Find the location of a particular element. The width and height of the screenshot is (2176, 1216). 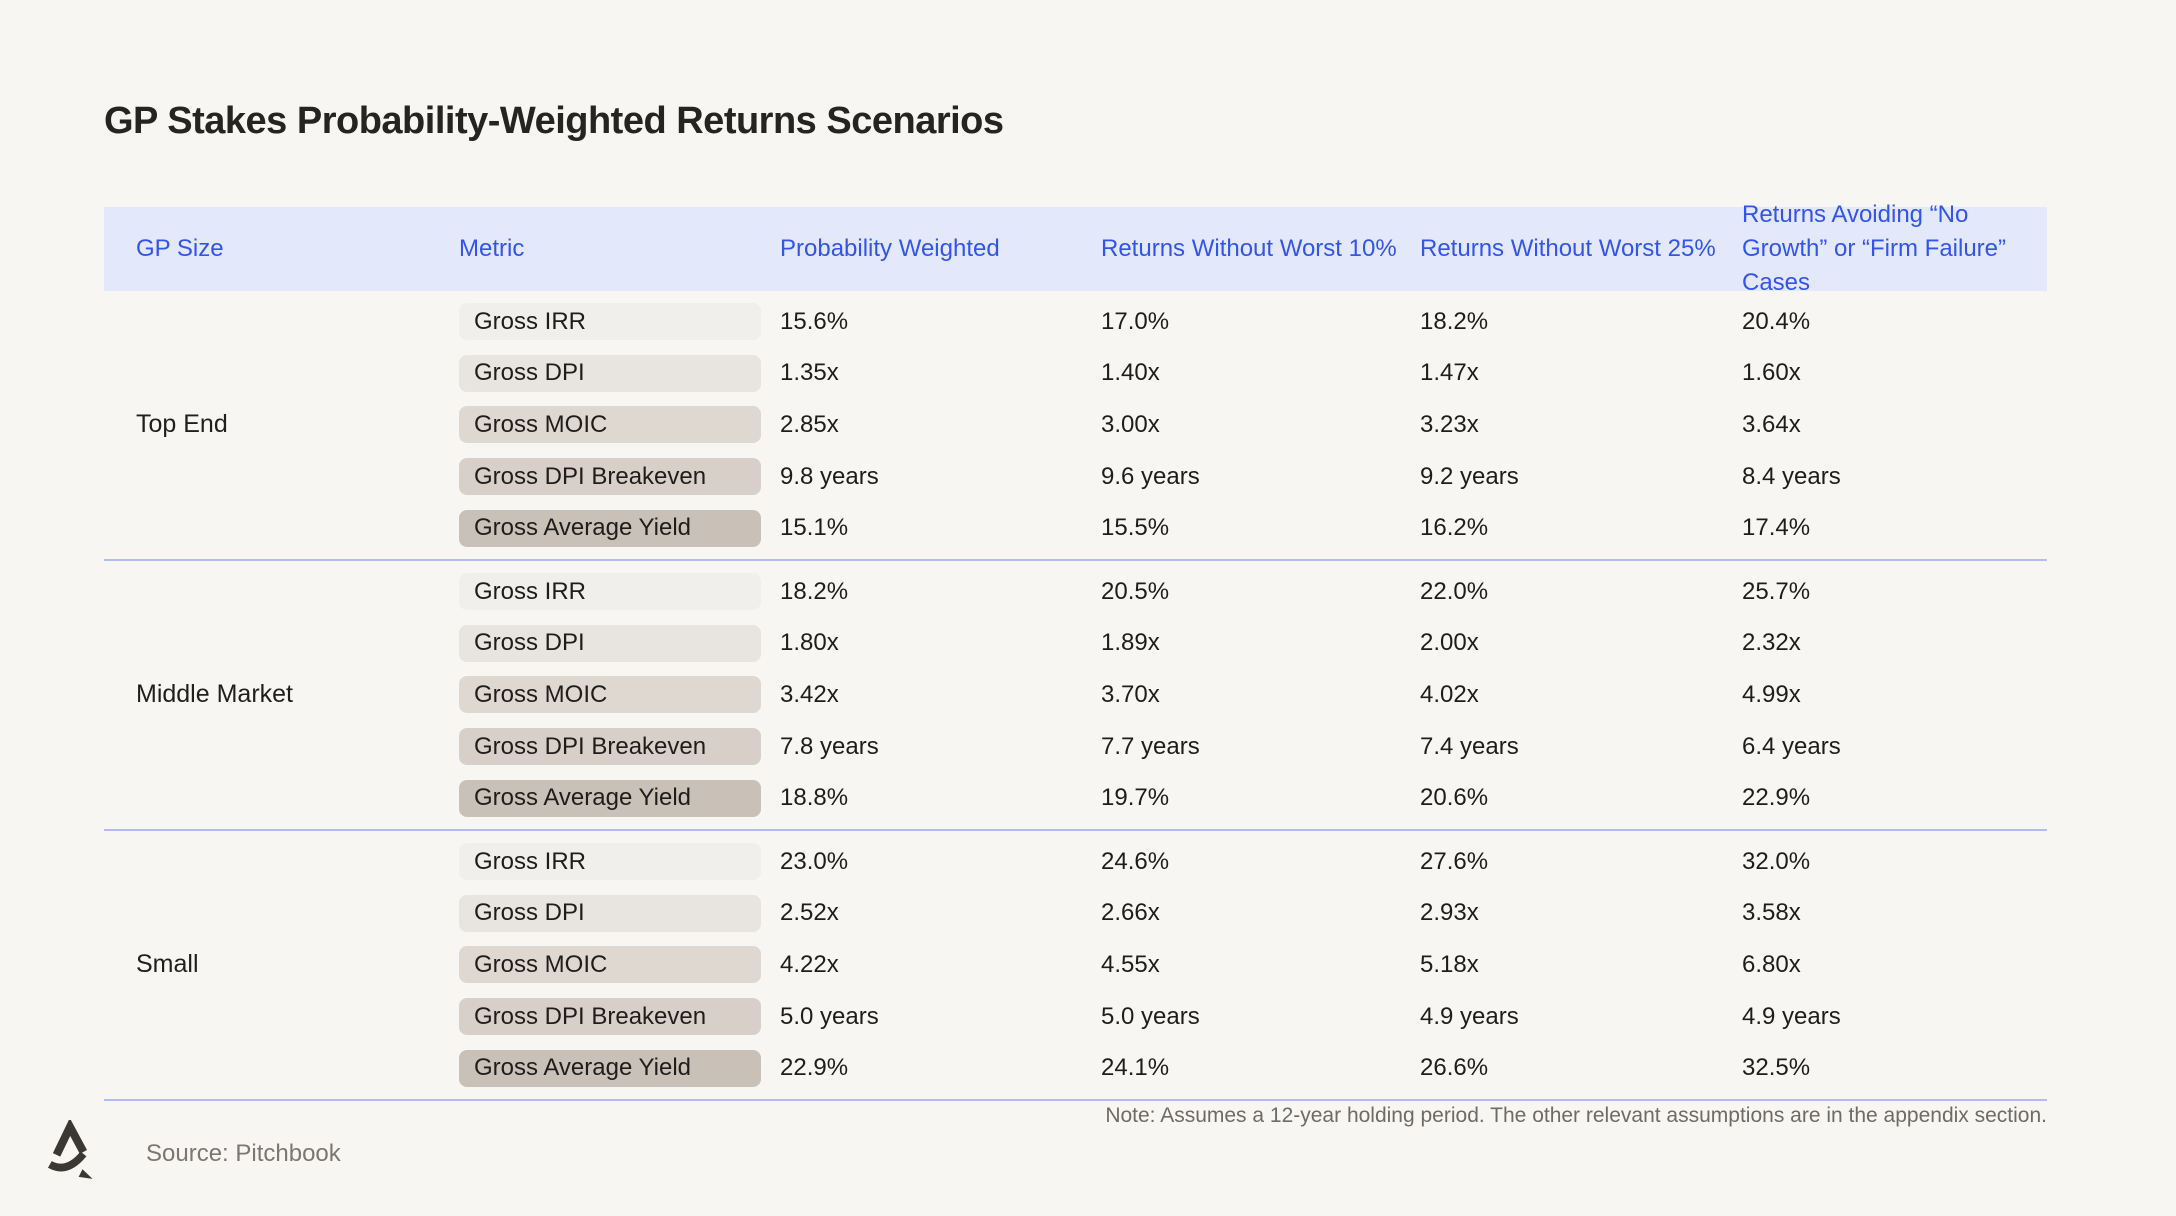

table-row: Gross Average Yield 22.9% 24.1% 26.6% 32.5% is located at coordinates (1251, 1068).